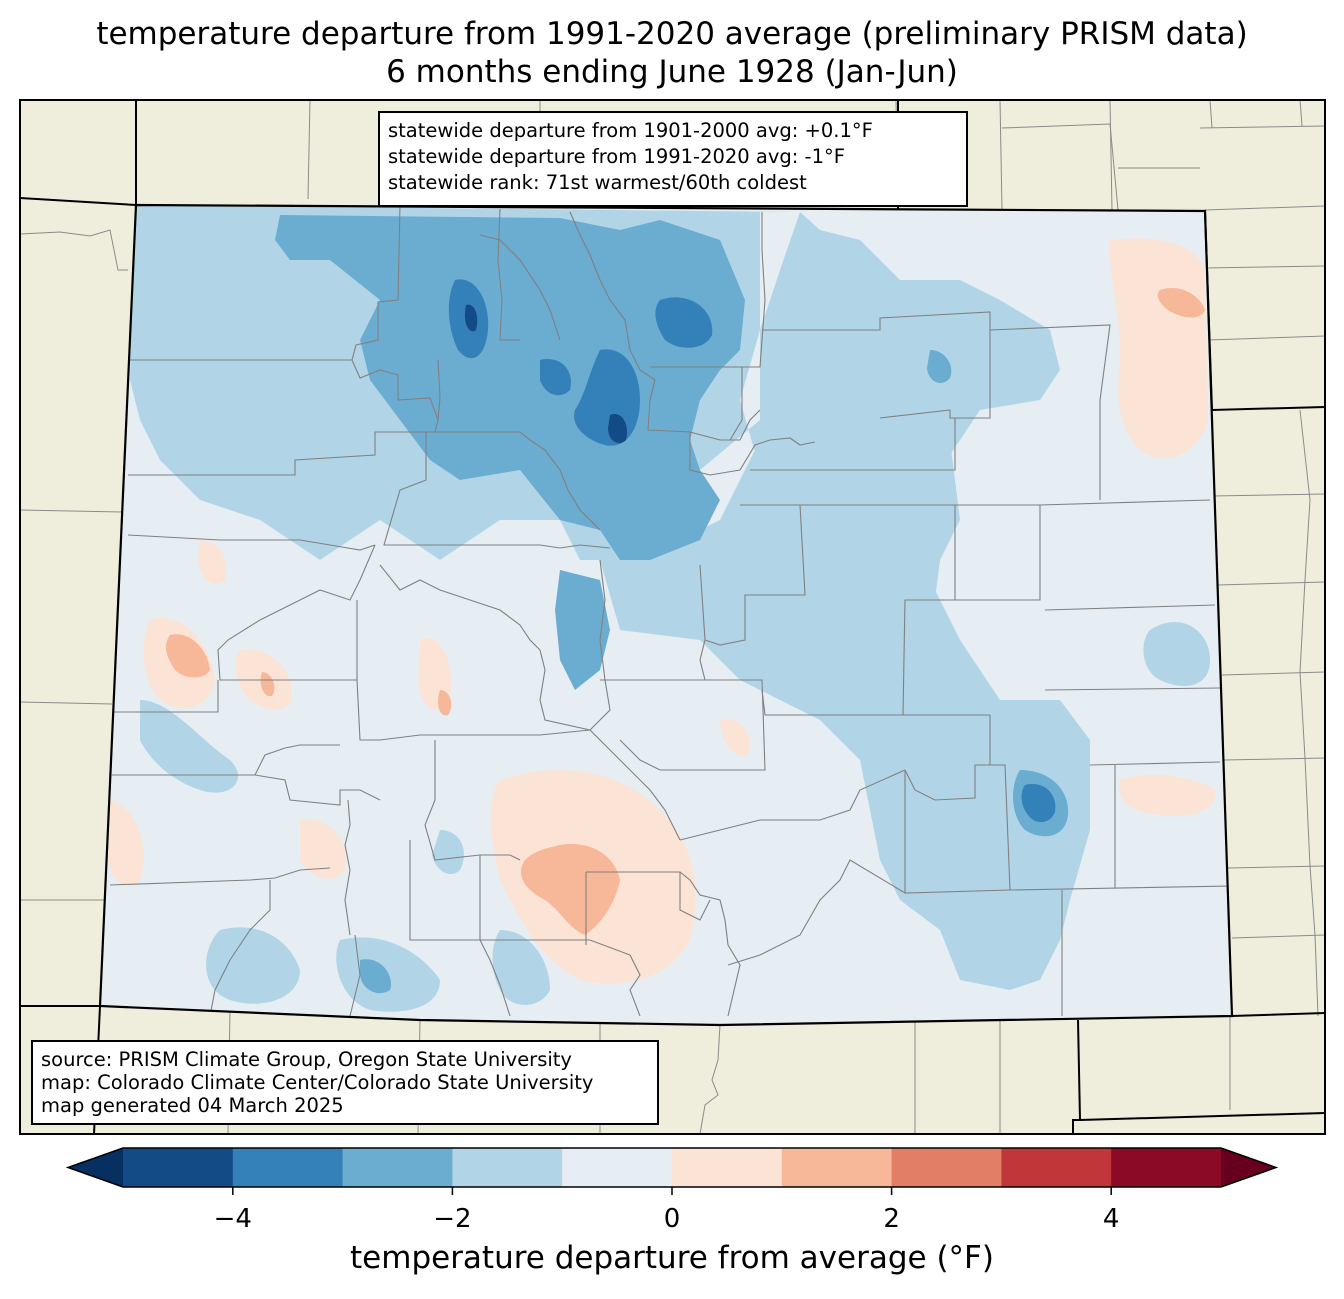 The width and height of the screenshot is (1344, 1299). I want to click on colorbar-tick-label: 0, so click(672, 1219).